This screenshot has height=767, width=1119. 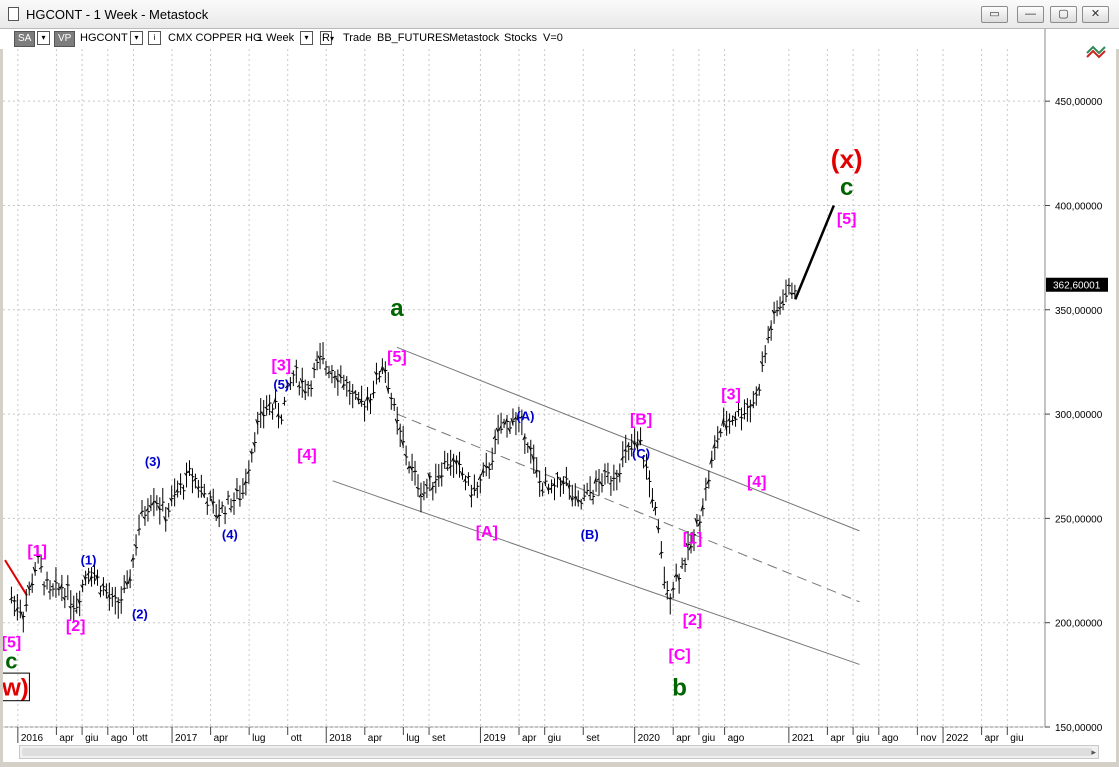 What do you see at coordinates (119, 738) in the screenshot?
I see `time-tick-label: ago` at bounding box center [119, 738].